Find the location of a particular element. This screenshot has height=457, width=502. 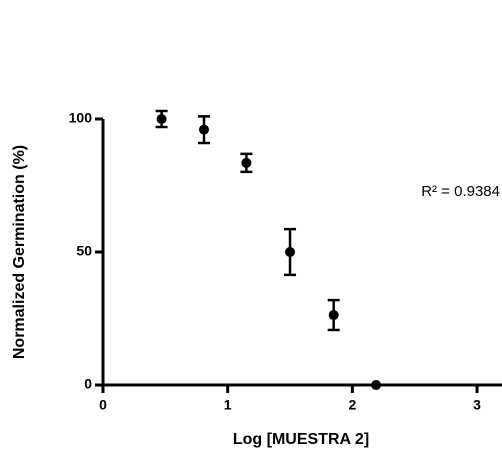

annotation: R² = 0.9384 is located at coordinates (460, 191).